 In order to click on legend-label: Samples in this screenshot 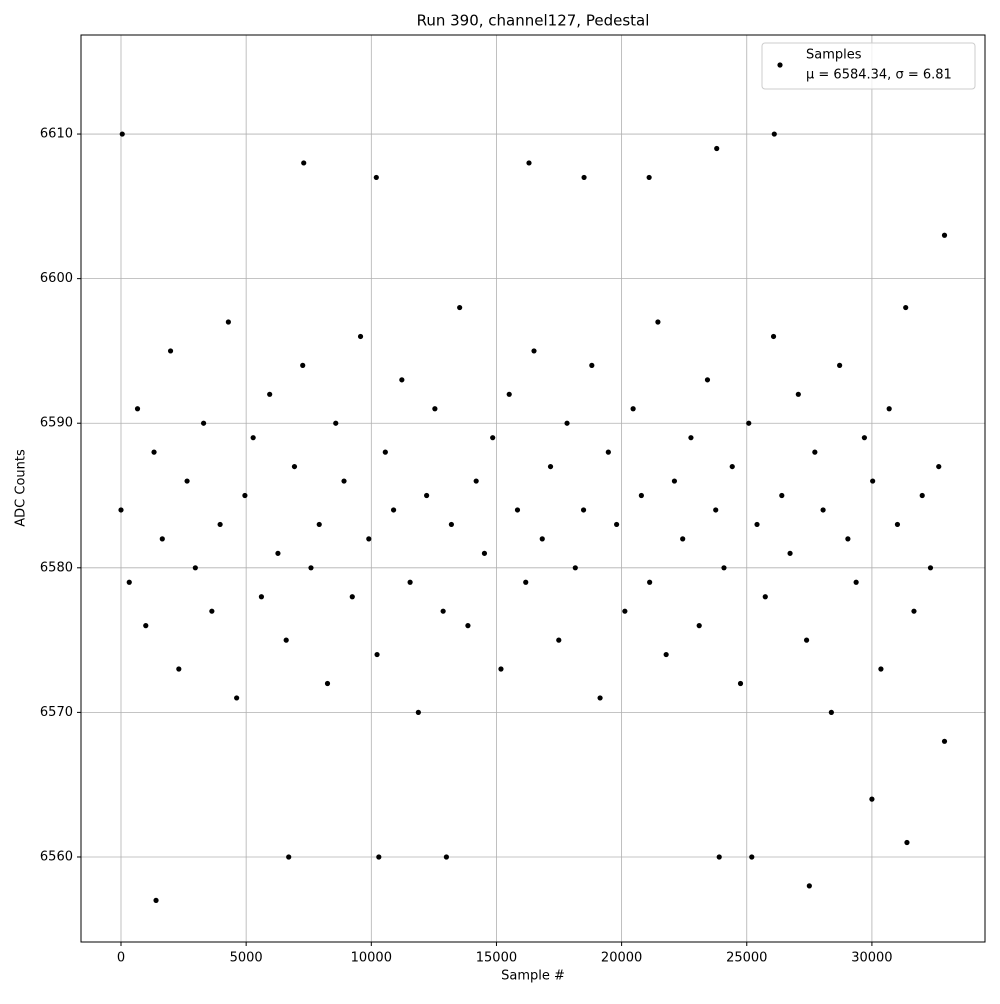, I will do `click(834, 55)`.